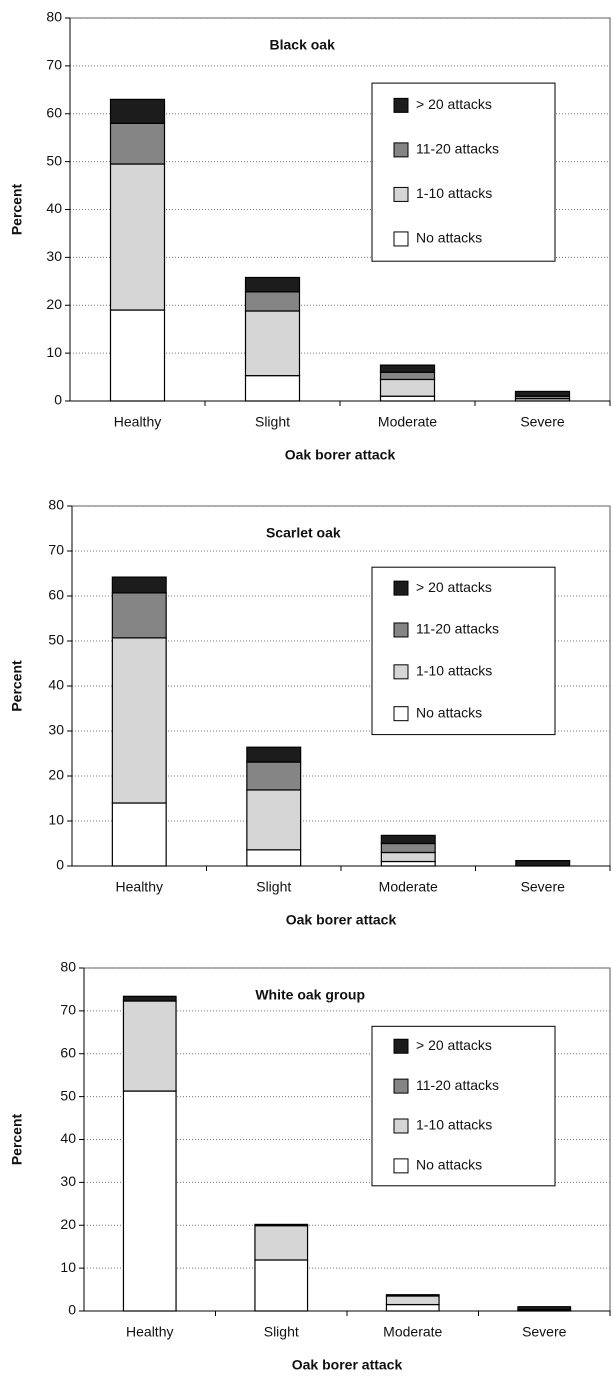  What do you see at coordinates (303, 45) in the screenshot?
I see `chart-title: Black oak` at bounding box center [303, 45].